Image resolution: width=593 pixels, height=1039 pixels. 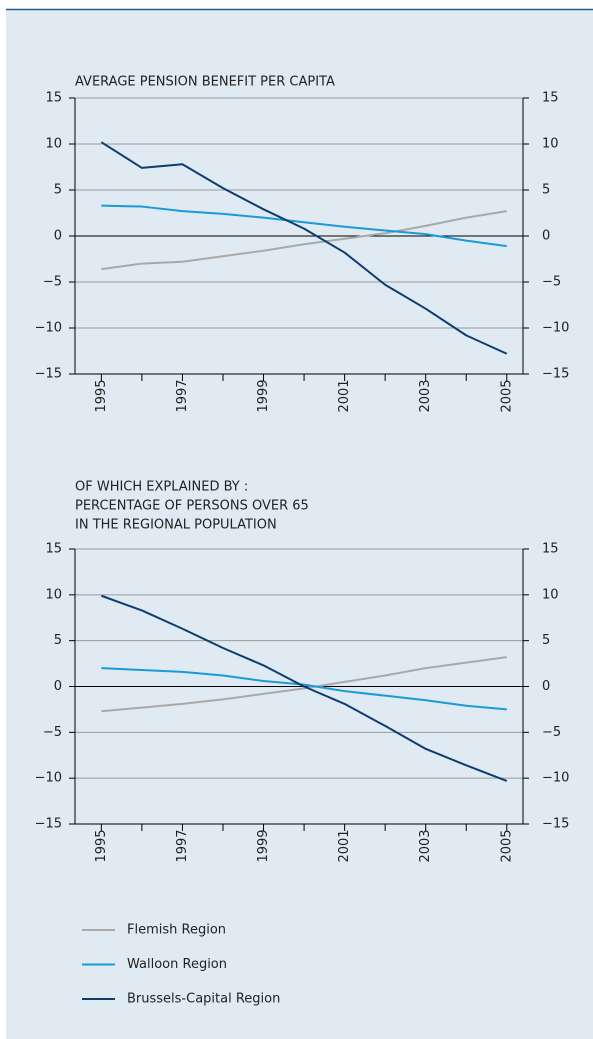 I want to click on chart-title: AVERAGE PENSION BENEFIT PER CAPITA, so click(x=205, y=82).